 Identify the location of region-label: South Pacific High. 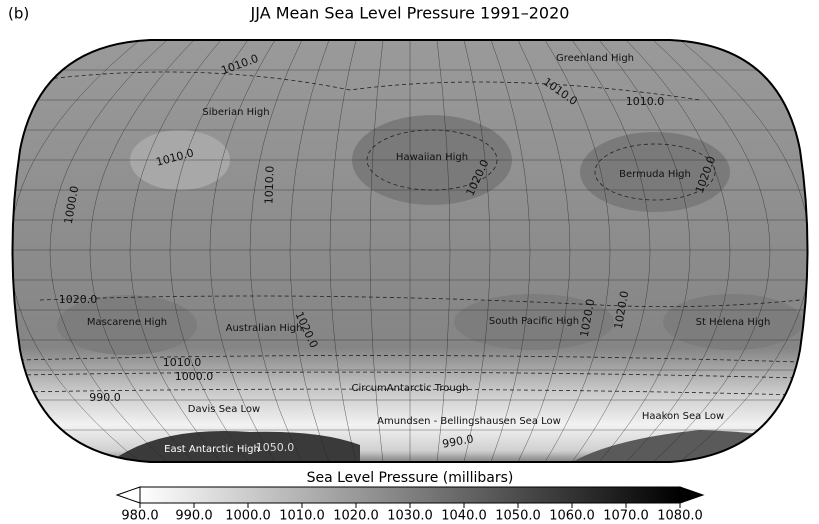
(534, 321).